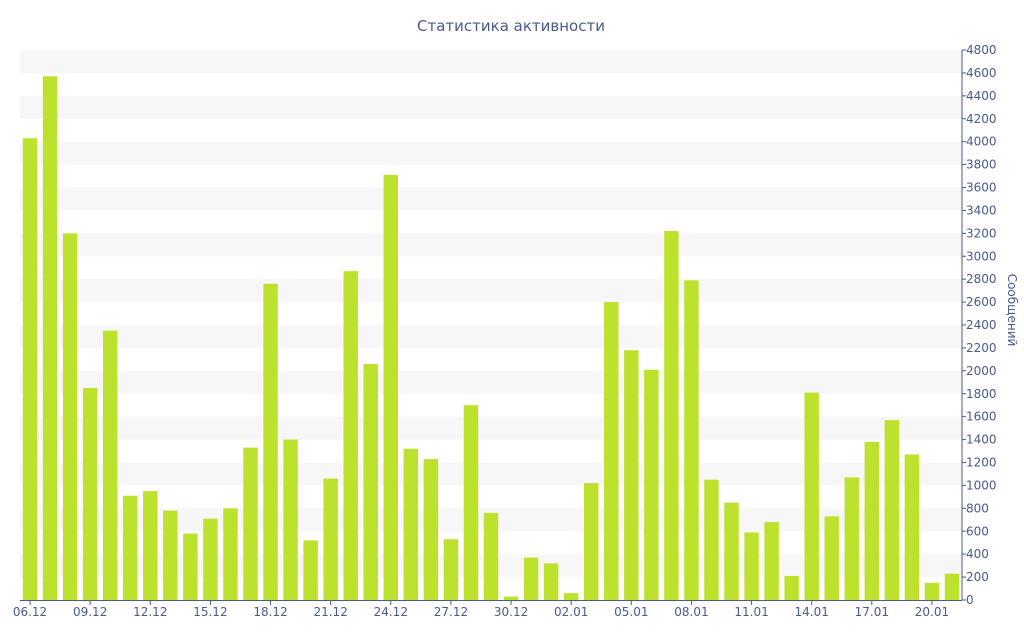 Image resolution: width=1024 pixels, height=640 pixels. Describe the element at coordinates (310, 570) in the screenshot. I see `bar-20.12` at that location.